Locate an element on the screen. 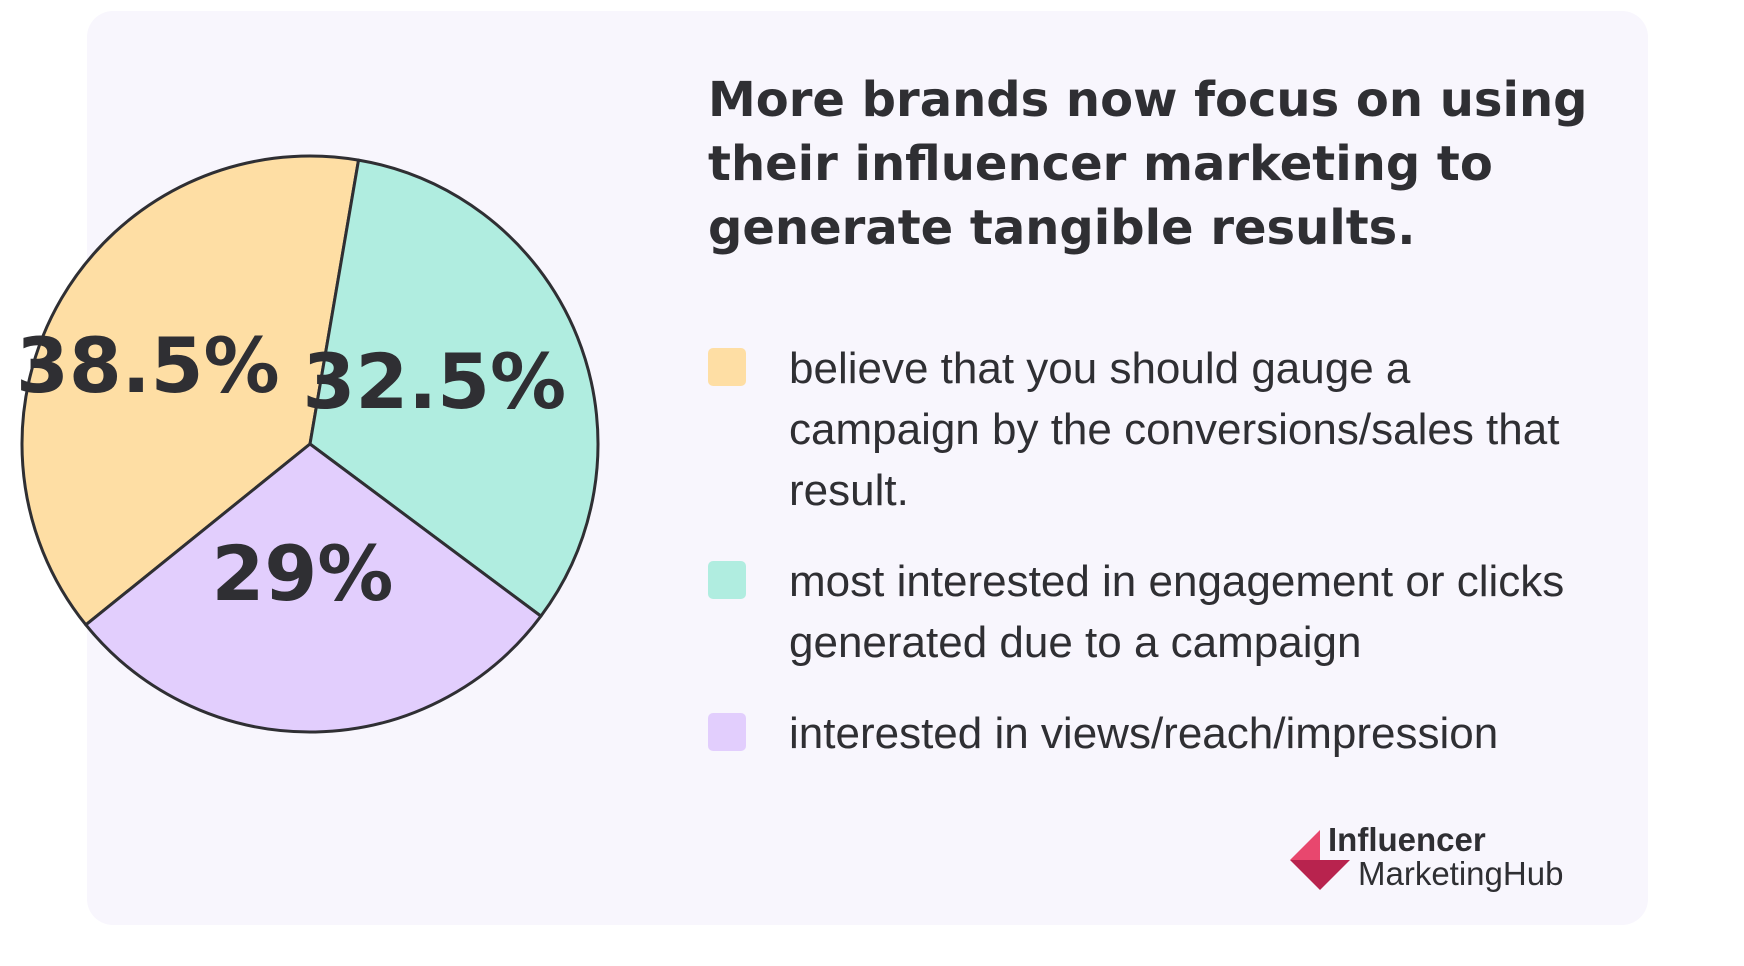 The height and width of the screenshot is (966, 1744). influencer-marketing-hub-logo-icon is located at coordinates (1320, 860).